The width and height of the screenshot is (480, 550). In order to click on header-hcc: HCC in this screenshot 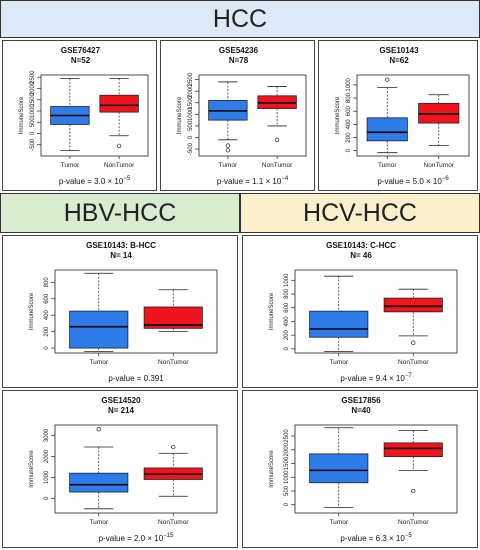, I will do `click(240, 19)`.